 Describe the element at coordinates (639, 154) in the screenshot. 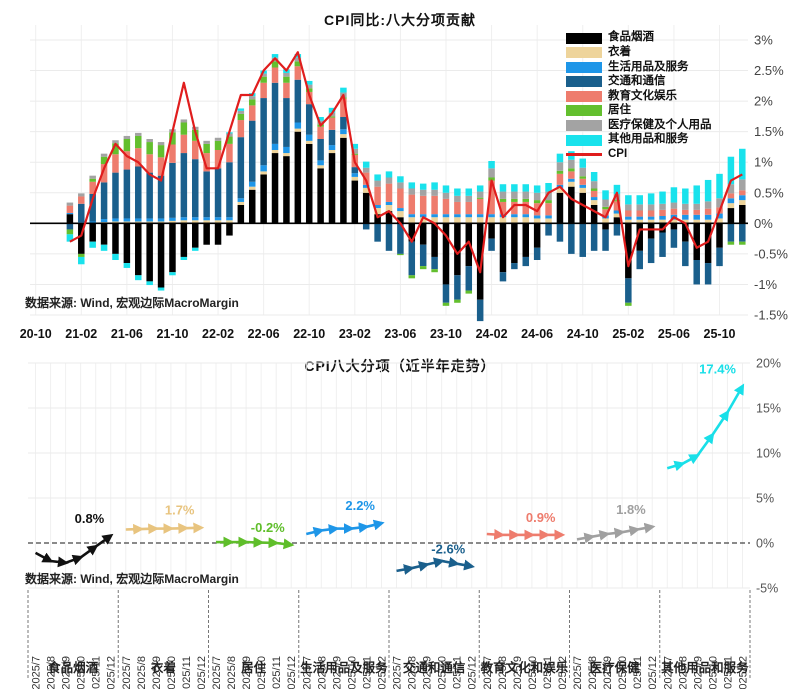

I see `legend-item-8: CPI` at that location.